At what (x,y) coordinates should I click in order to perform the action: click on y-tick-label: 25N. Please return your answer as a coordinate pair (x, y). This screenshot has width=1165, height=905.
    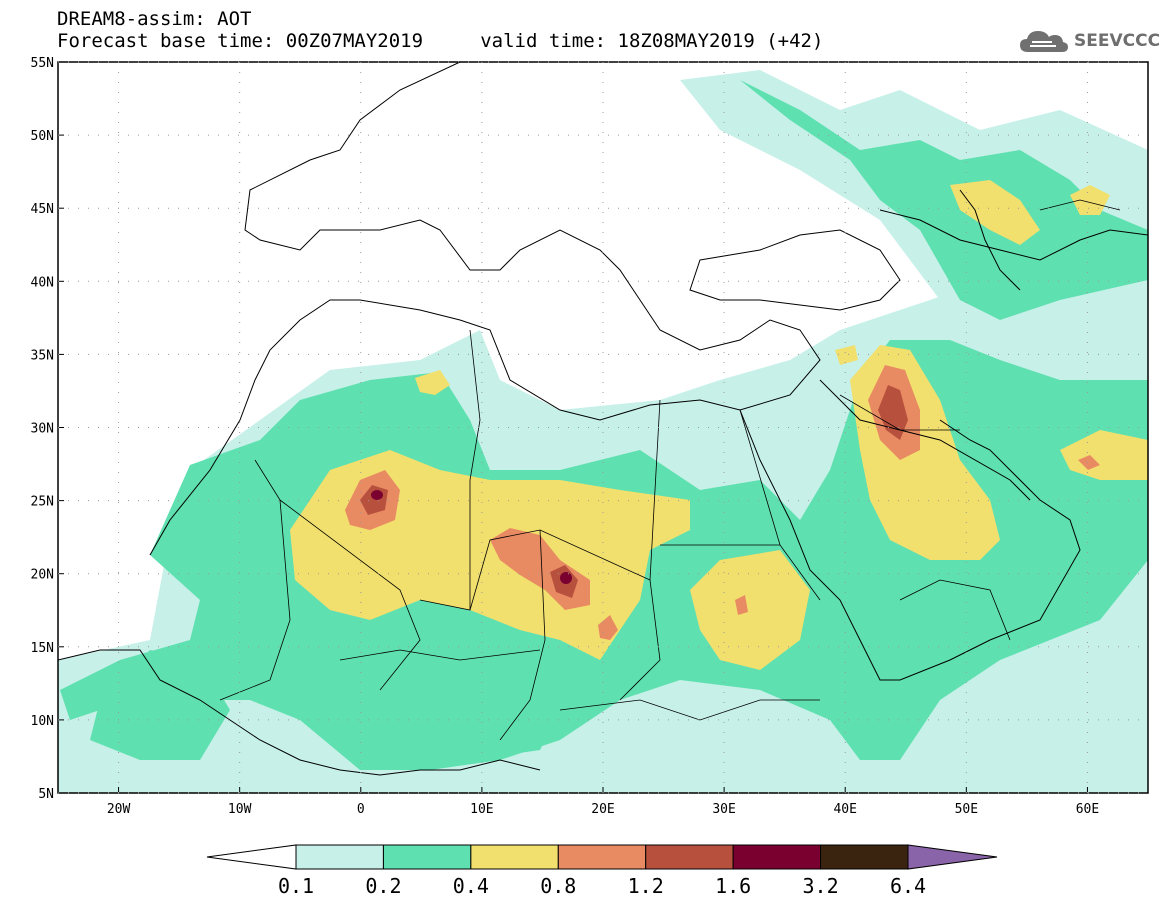
    Looking at the image, I should click on (42, 502).